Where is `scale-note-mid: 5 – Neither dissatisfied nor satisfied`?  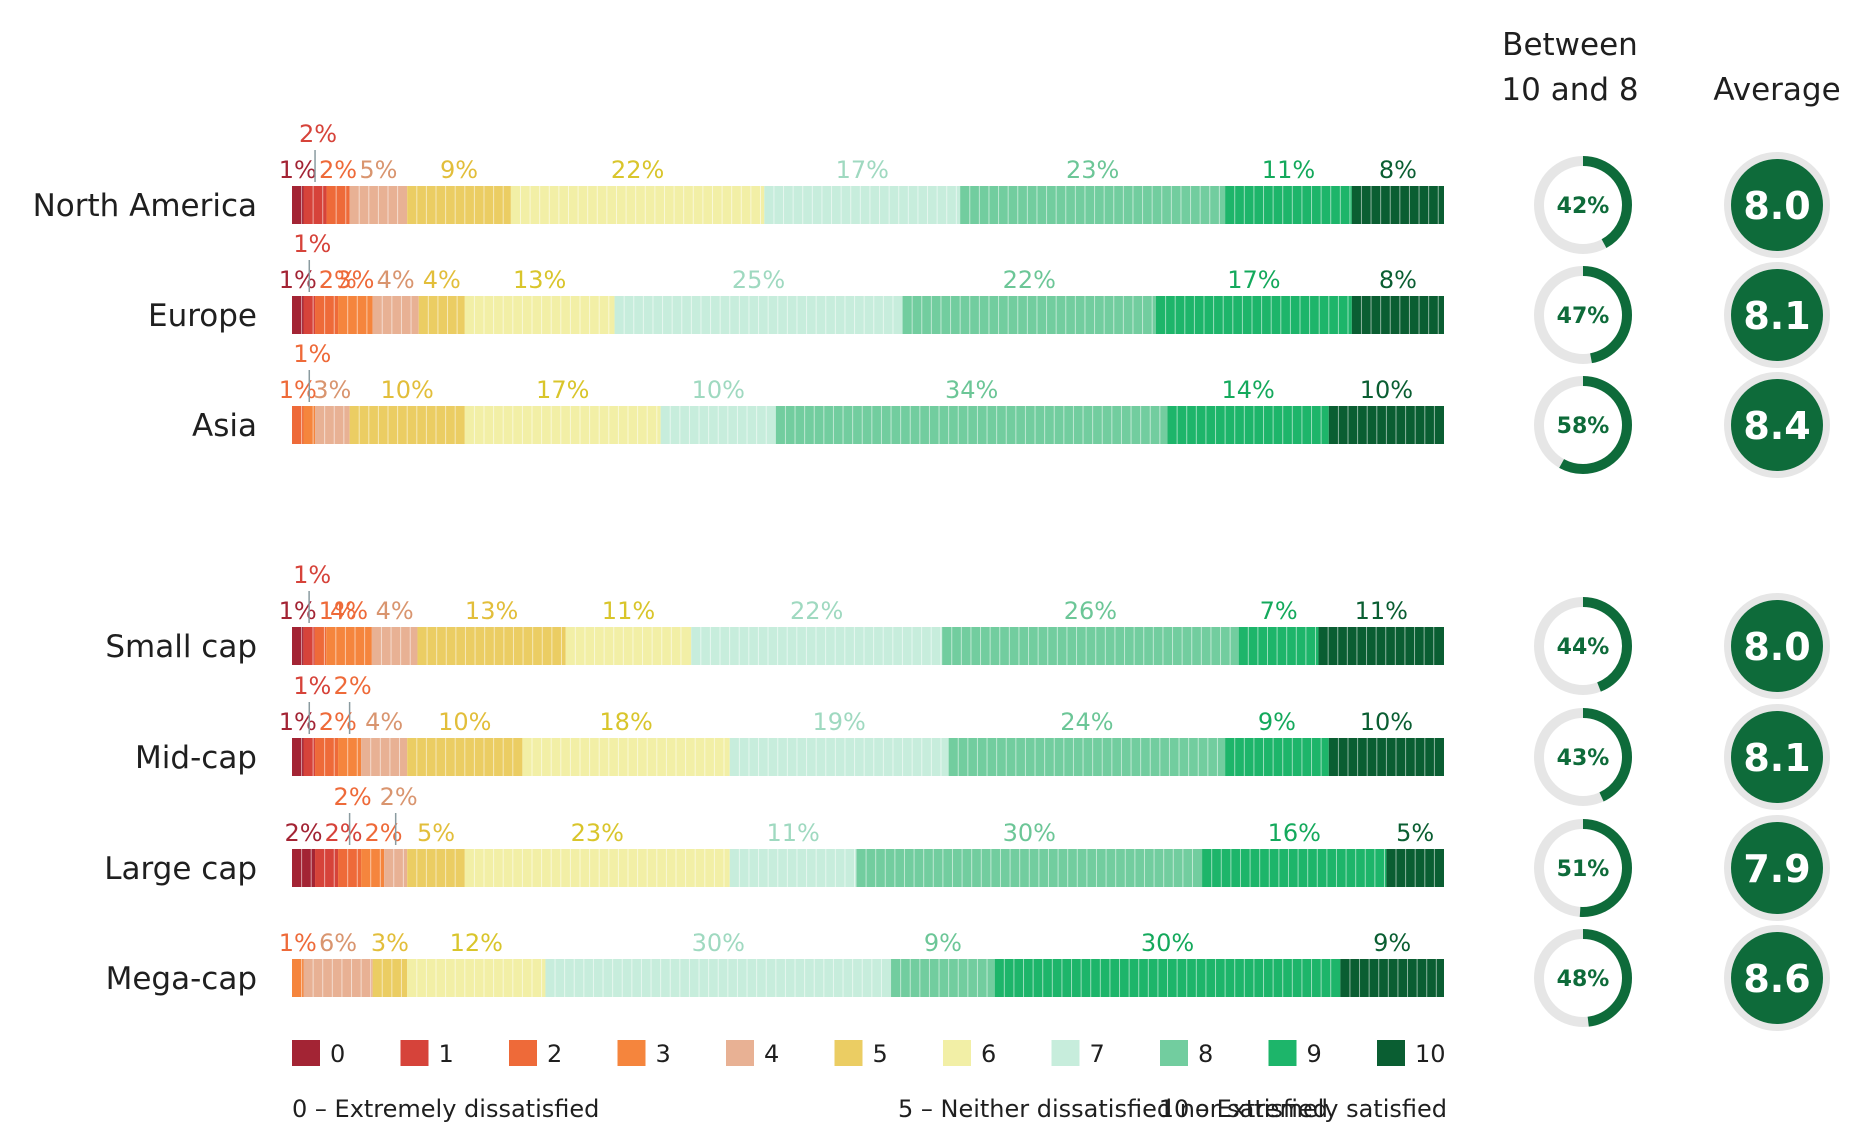
scale-note-mid: 5 – Neither dissatisfied nor satisfied is located at coordinates (1113, 1109).